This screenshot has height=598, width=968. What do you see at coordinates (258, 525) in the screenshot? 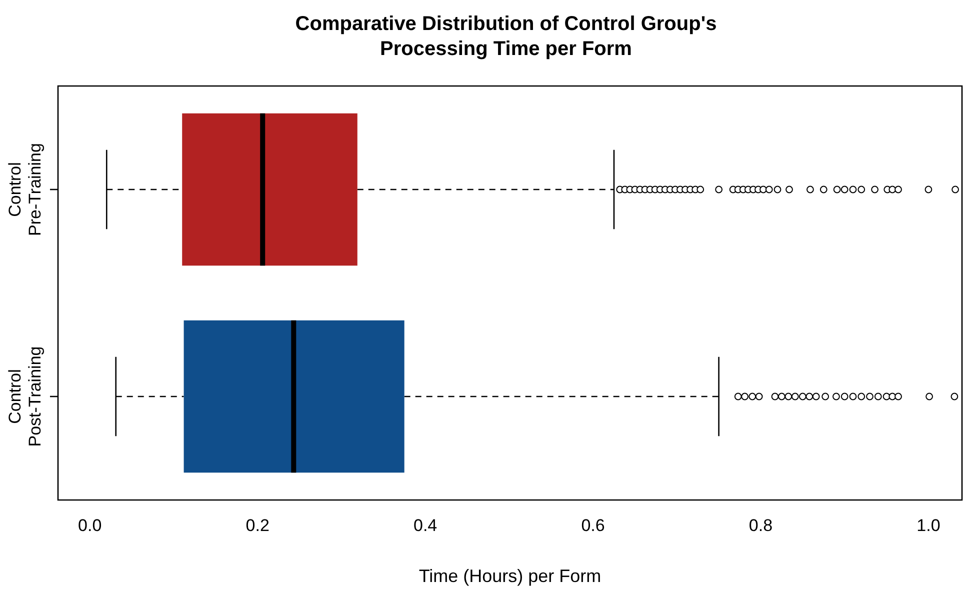
I see `x-tick-label: 0.2` at bounding box center [258, 525].